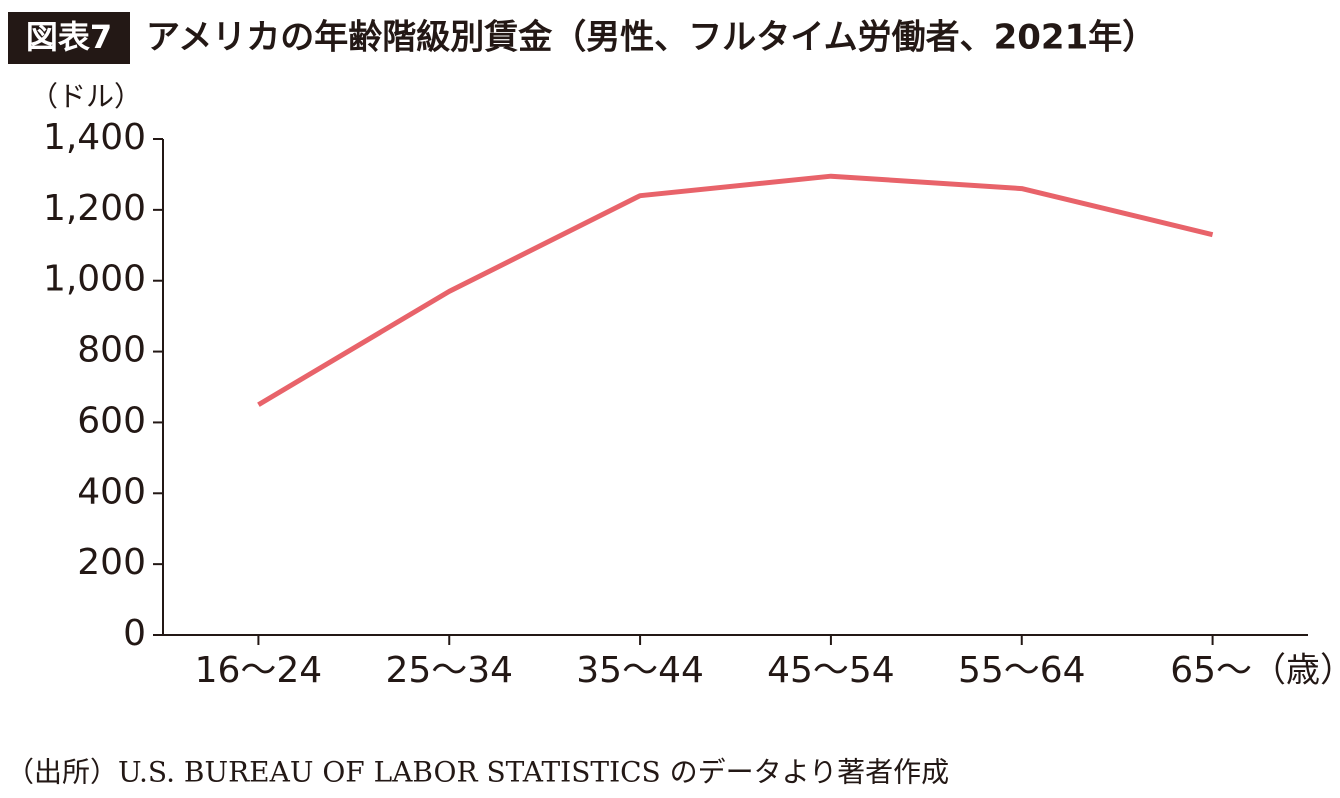 The width and height of the screenshot is (1340, 798). Describe the element at coordinates (94, 279) in the screenshot. I see `y-tick-label: 1,000` at that location.